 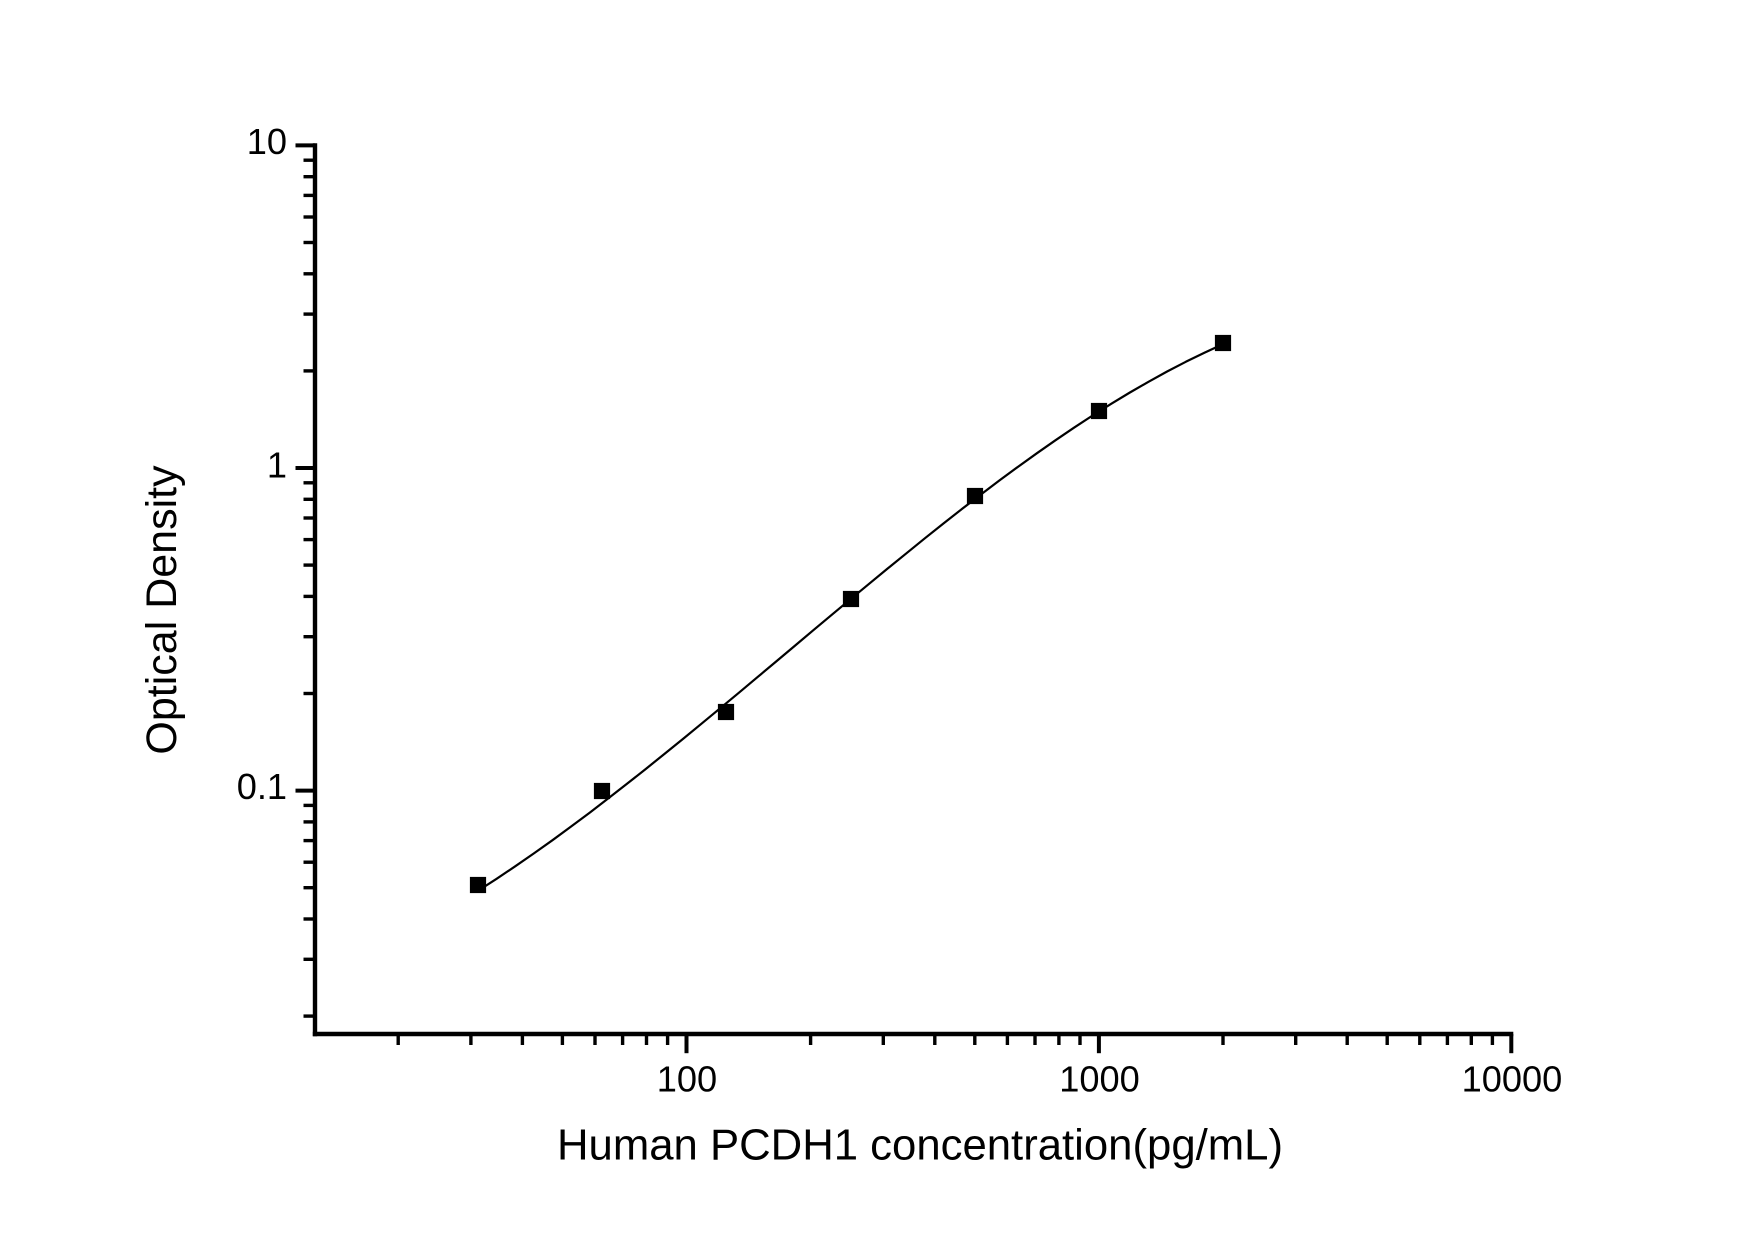 I want to click on svg-text: 1, so click(x=277, y=465).